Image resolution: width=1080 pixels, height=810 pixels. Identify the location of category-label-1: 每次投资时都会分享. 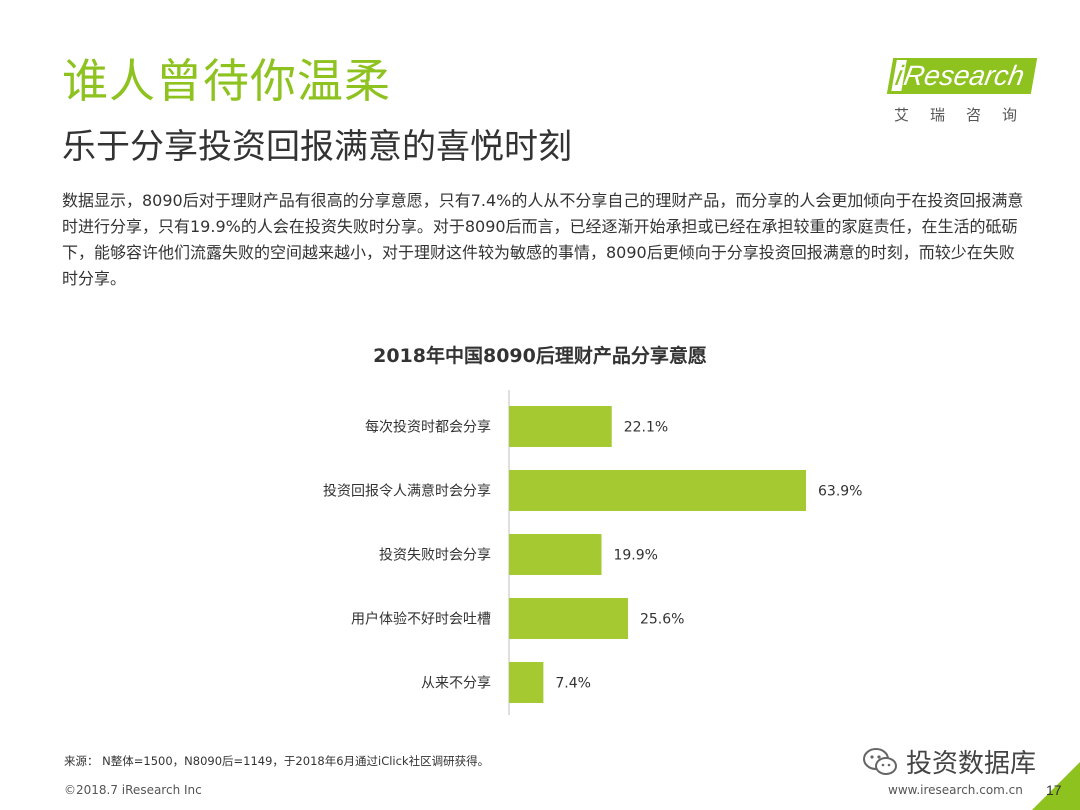
(428, 427).